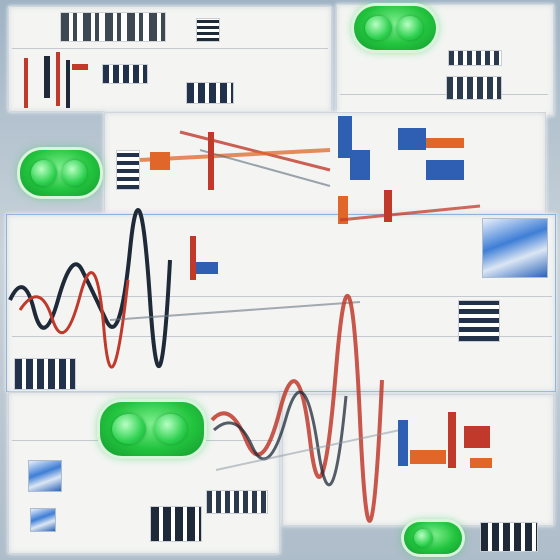 Image resolution: width=560 pixels, height=560 pixels. Describe the element at coordinates (325, 163) in the screenshot. I see `panel-upper-middle` at that location.